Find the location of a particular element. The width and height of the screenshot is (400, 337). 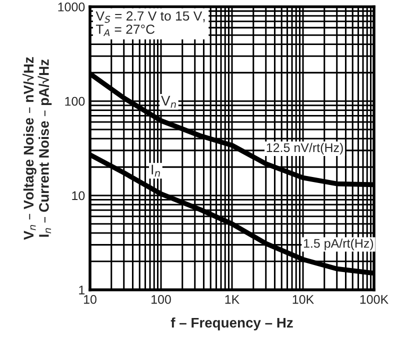

y-tick-label: 100 is located at coordinates (75, 101).